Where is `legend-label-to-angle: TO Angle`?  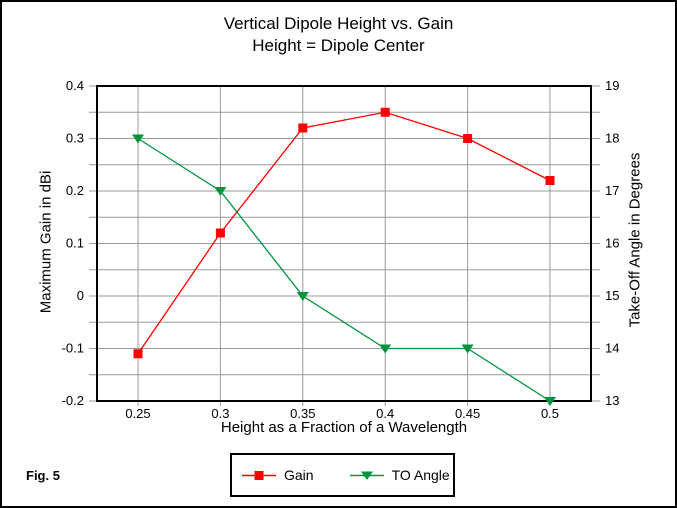 legend-label-to-angle: TO Angle is located at coordinates (420, 475).